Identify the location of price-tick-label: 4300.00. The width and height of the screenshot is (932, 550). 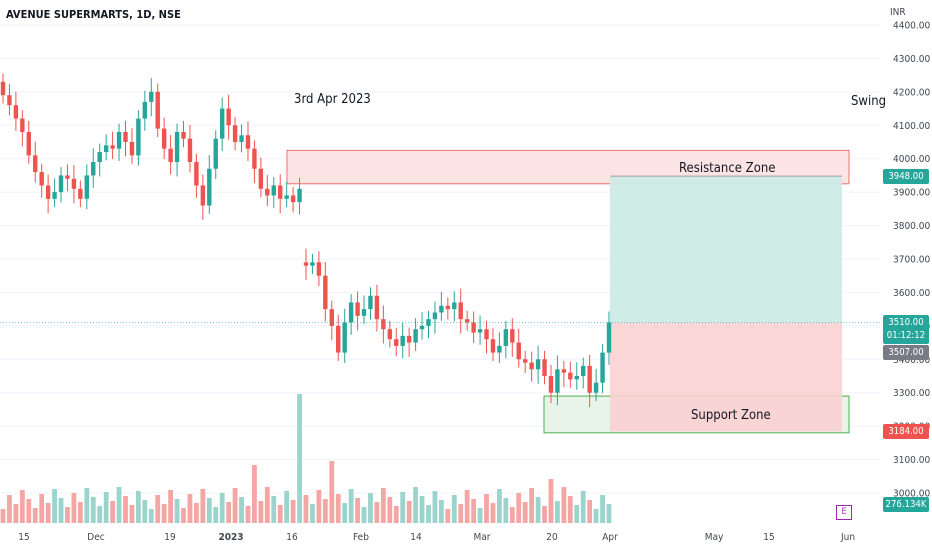
(911, 59).